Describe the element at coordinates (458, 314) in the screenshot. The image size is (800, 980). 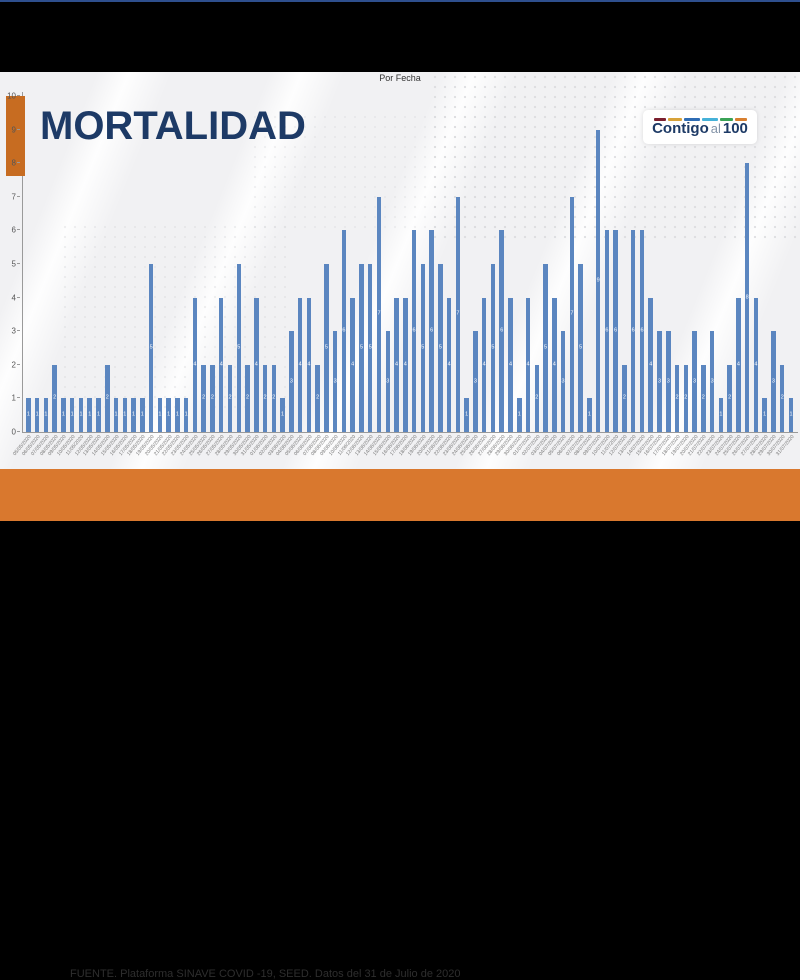
I see `bar: 7` at that location.